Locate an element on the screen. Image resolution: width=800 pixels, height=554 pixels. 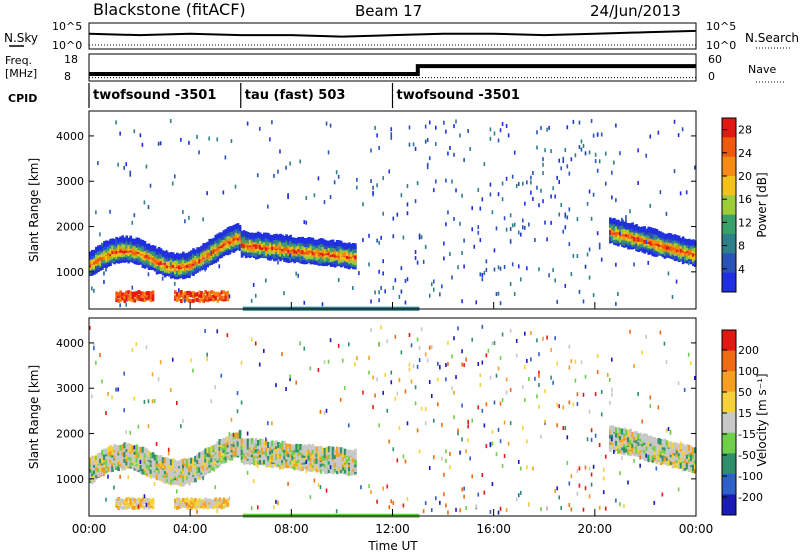
nsearch-ytick-bottom: 10^0 is located at coordinates (721, 45).